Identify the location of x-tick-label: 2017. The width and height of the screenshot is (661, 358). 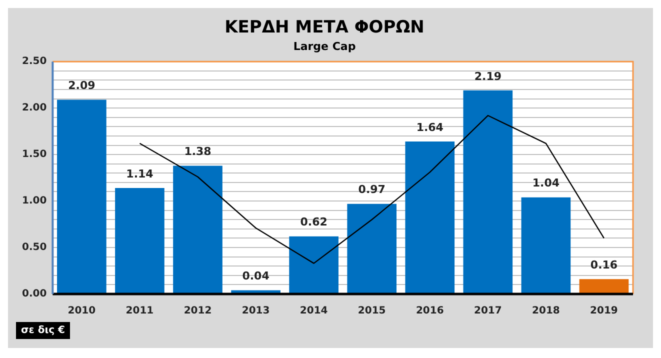
(488, 311).